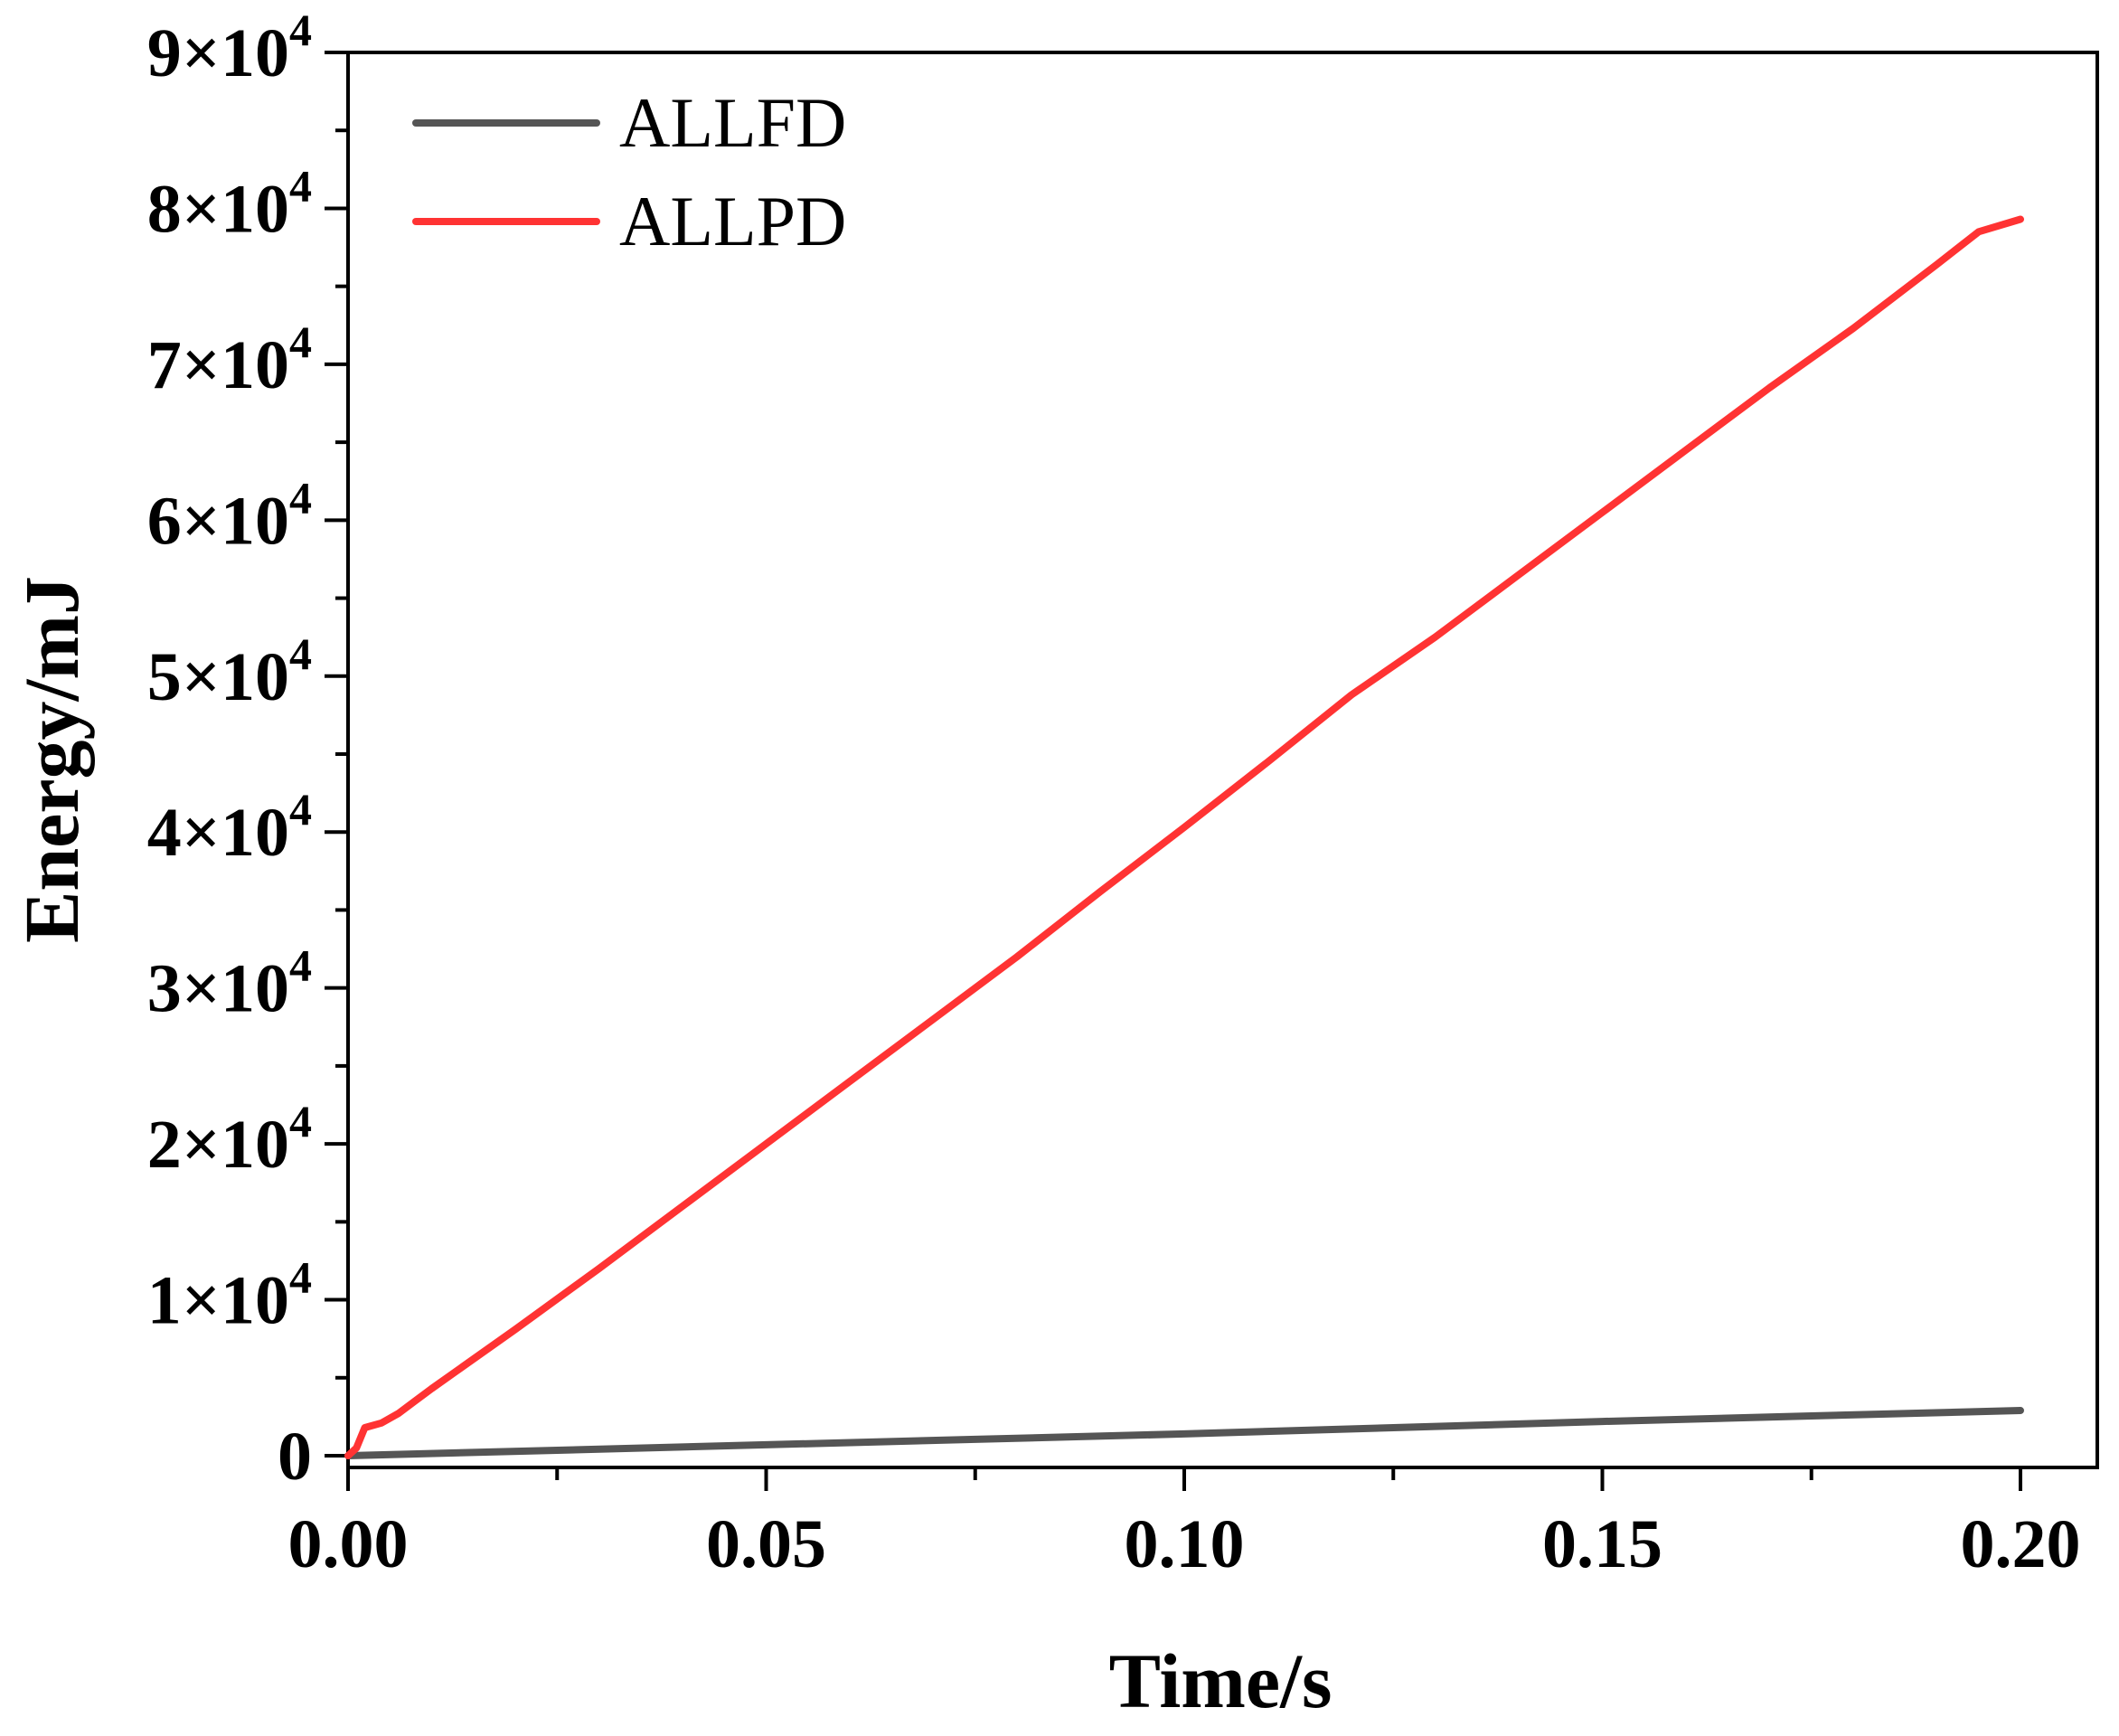  I want to click on x-axis-title: Time/s, so click(1221, 1681).